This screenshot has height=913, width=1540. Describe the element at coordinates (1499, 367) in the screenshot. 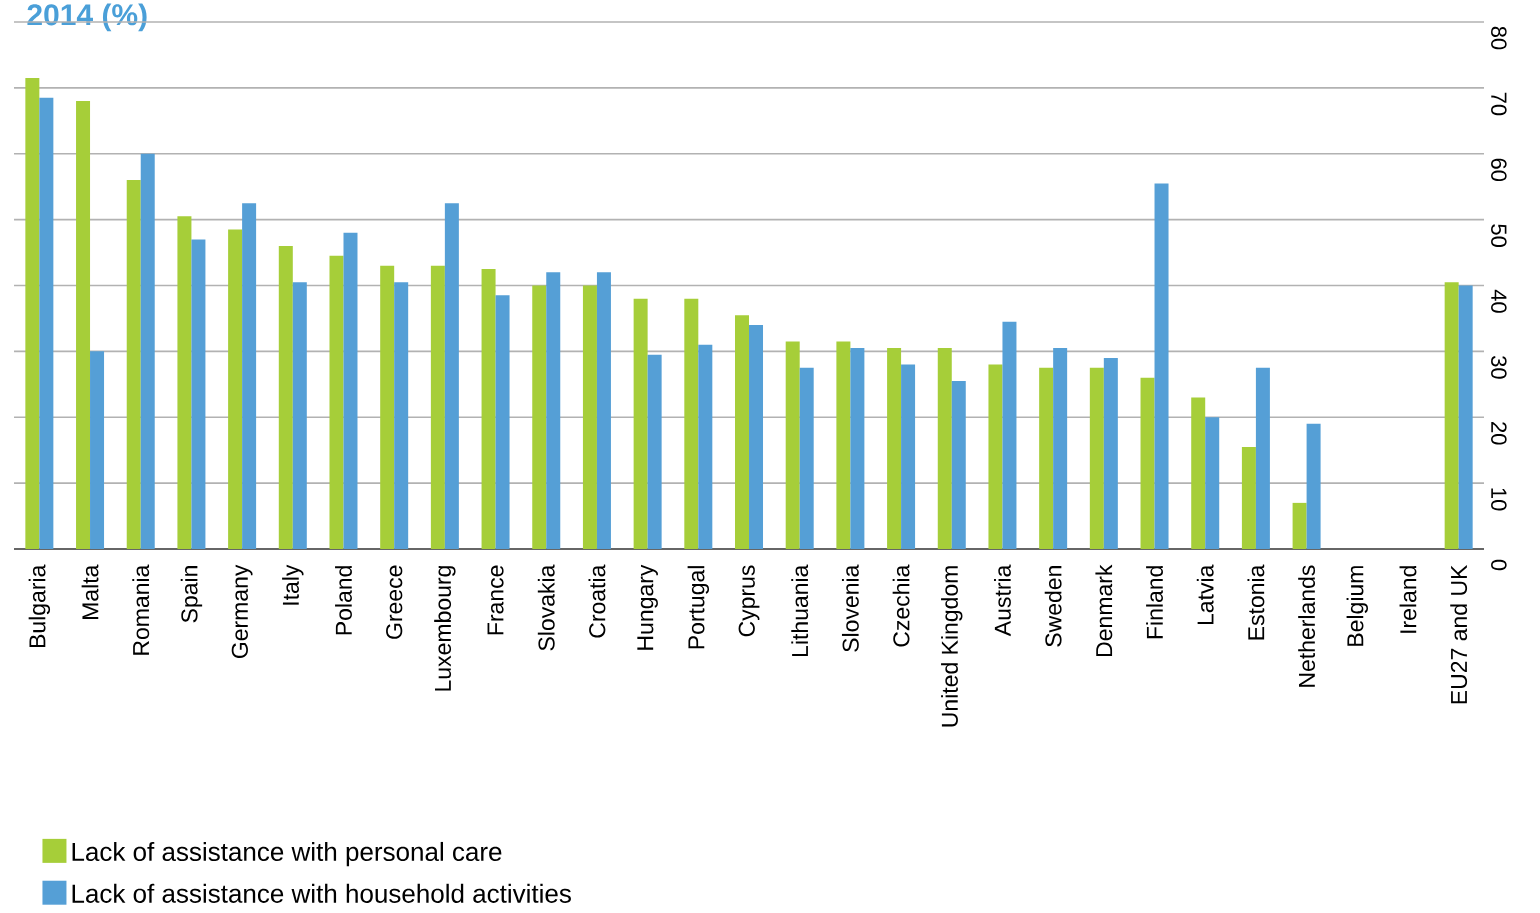

I see `y-tick-label: 30` at that location.